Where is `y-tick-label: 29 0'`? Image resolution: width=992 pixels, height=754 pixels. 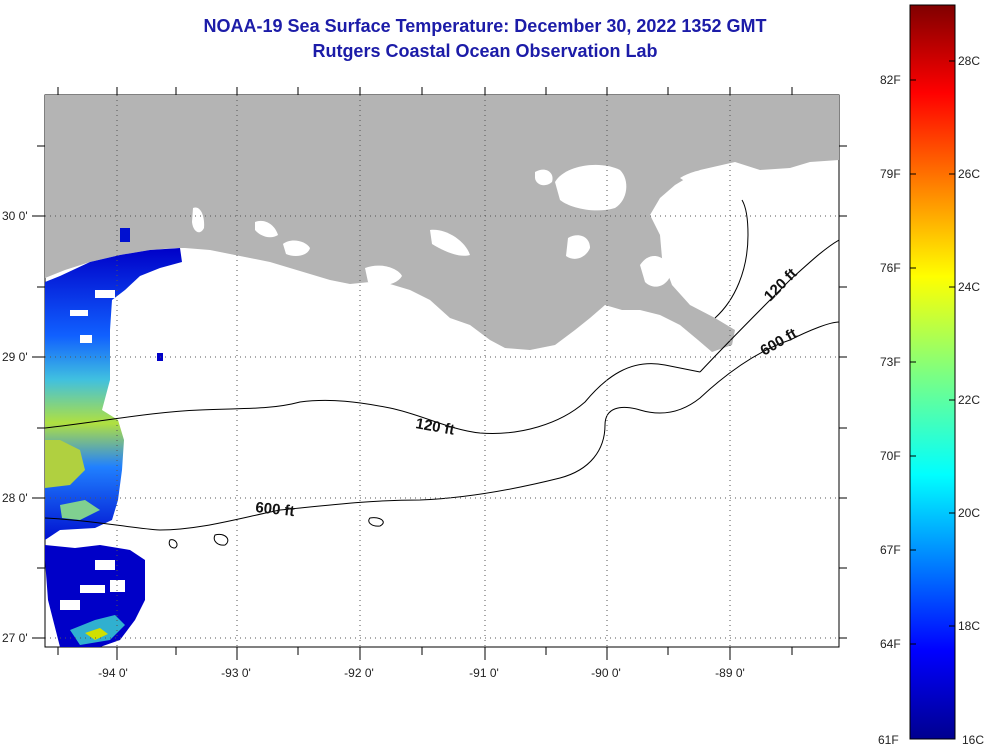 y-tick-label: 29 0' is located at coordinates (15, 357).